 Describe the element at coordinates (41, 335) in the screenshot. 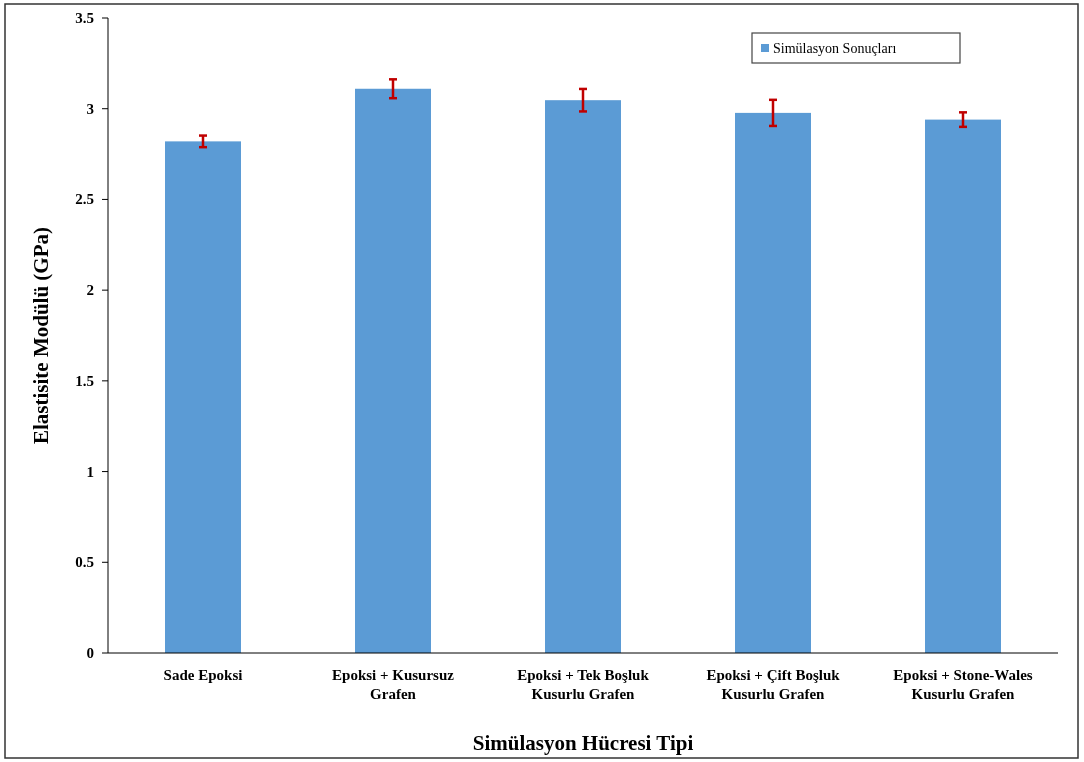

I see `y-axis-title: Elastisite Modülü (GPa)` at that location.